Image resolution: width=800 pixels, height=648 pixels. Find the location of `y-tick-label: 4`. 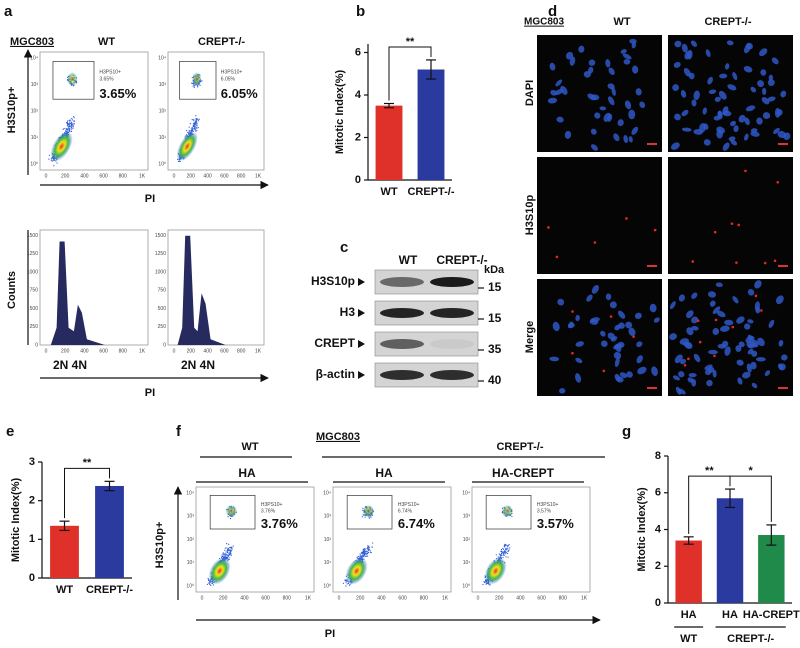

y-tick-label: 4 is located at coordinates (658, 529).